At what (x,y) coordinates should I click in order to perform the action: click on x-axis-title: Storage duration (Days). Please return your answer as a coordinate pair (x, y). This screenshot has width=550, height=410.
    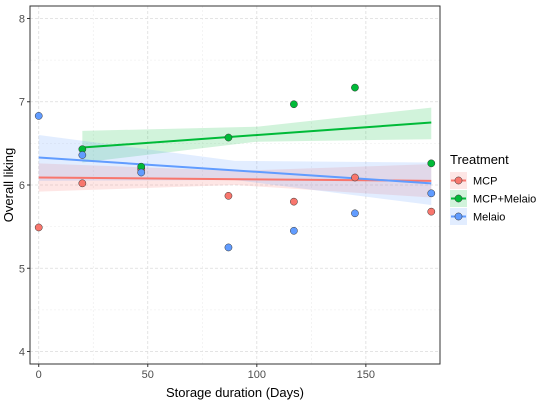
    Looking at the image, I should click on (235, 392).